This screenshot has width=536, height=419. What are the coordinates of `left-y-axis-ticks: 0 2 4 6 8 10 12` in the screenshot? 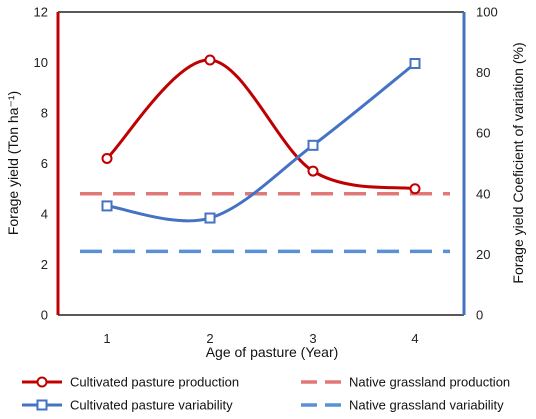 It's located at (41, 164).